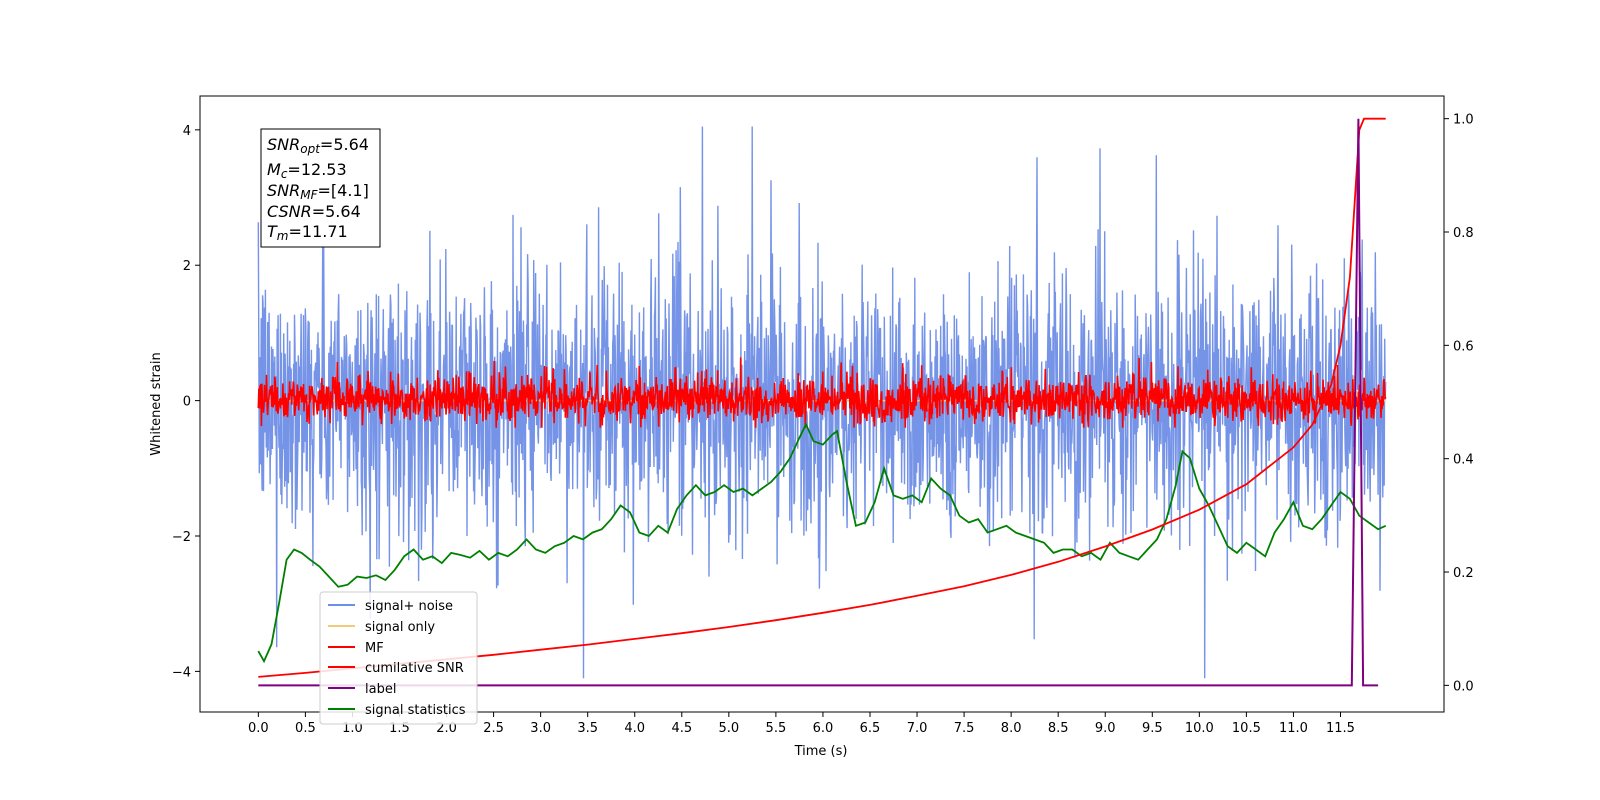 The image size is (1600, 800). I want to click on info-mc-value: =12.53, so click(316, 169).